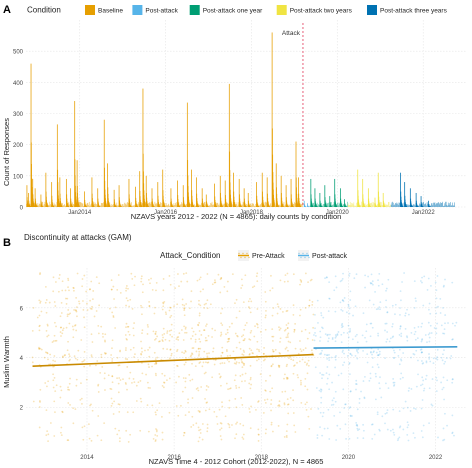  Describe the element at coordinates (22, 409) in the screenshot. I see `panel-b-y-tick-label: 2` at that location.